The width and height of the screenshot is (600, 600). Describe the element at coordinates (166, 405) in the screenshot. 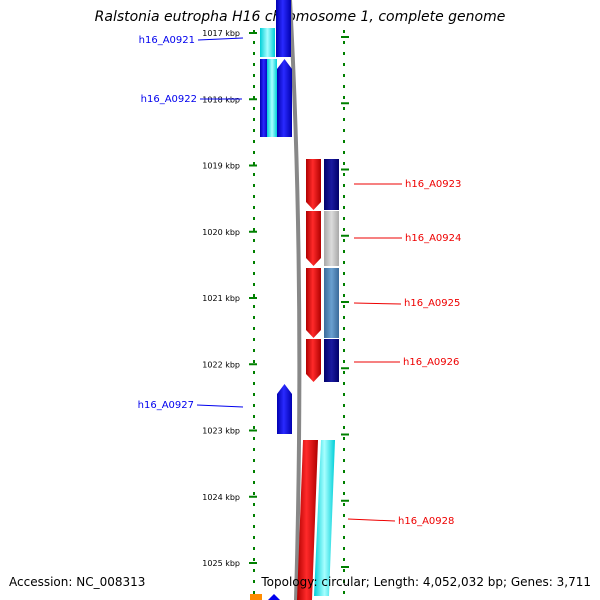

I see `gene-label: h16_A0927` at that location.